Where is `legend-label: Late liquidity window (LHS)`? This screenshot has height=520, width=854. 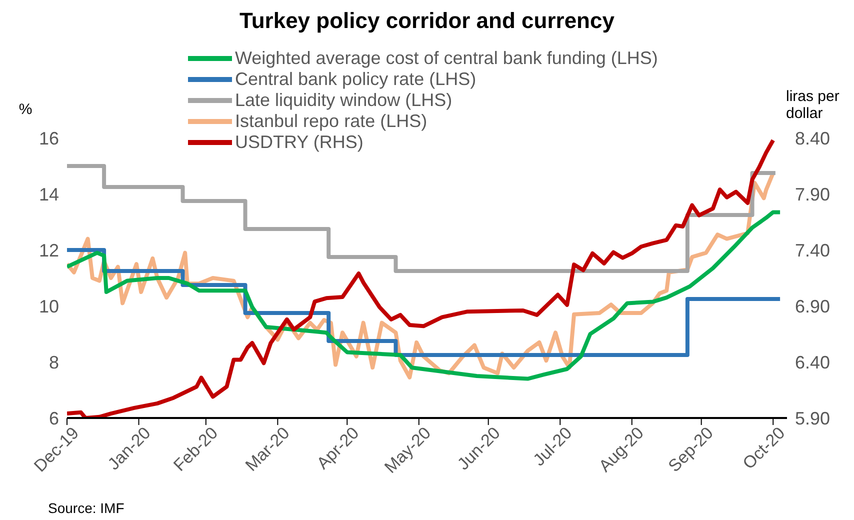
legend-label: Late liquidity window (LHS) is located at coordinates (343, 100).